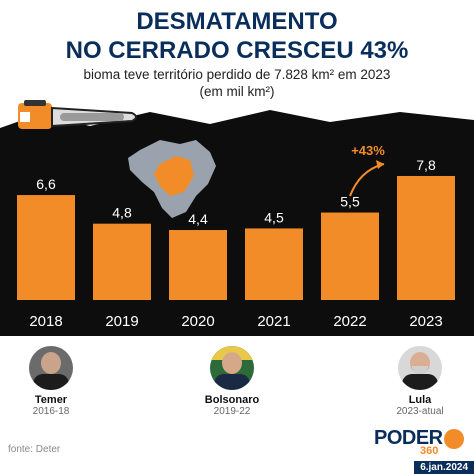 Image resolution: width=474 pixels, height=474 pixels. I want to click on title-line-1: DESMATAMENTO, so click(237, 21).